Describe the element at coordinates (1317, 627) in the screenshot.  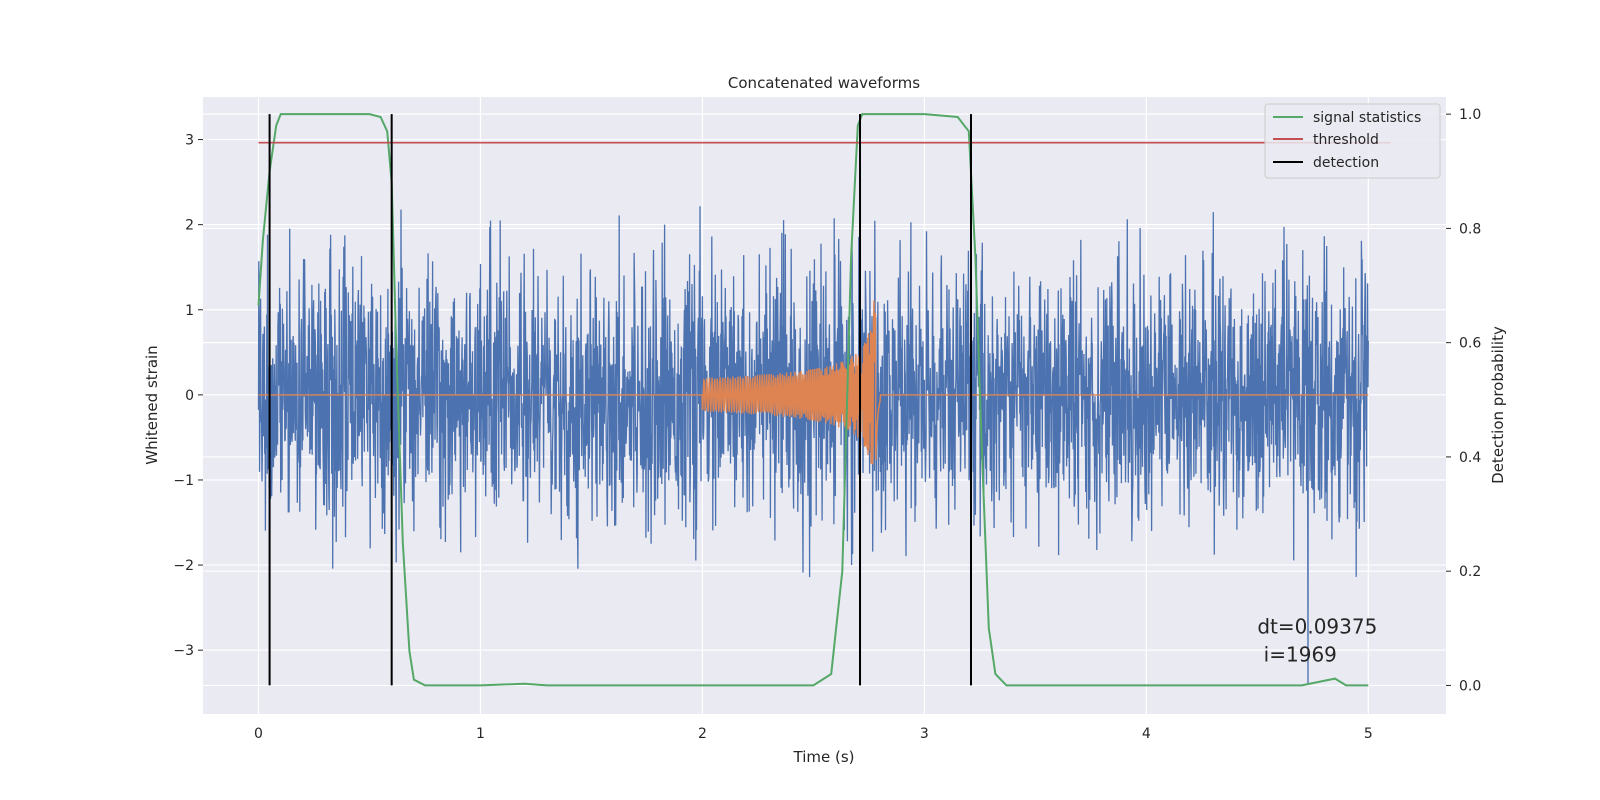
I see `annotation-dt: dt=0.09375` at that location.